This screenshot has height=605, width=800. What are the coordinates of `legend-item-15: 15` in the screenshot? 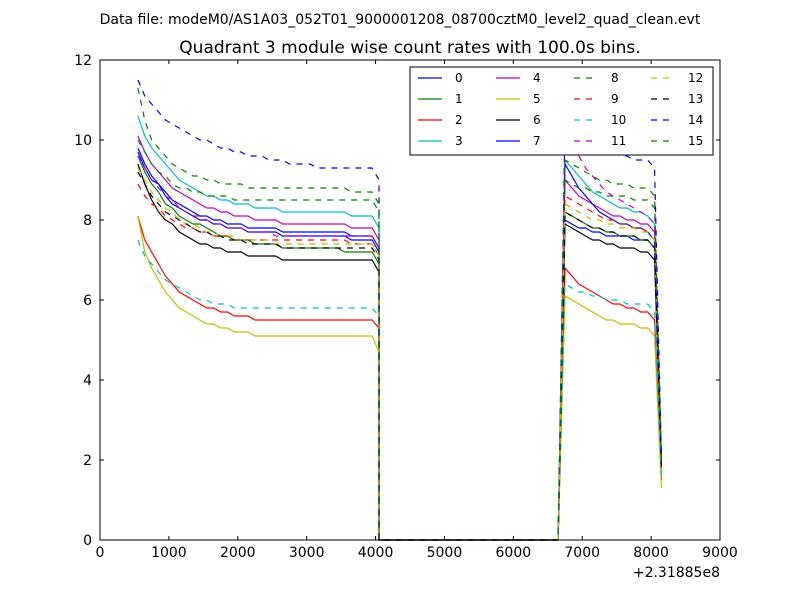 It's located at (677, 141).